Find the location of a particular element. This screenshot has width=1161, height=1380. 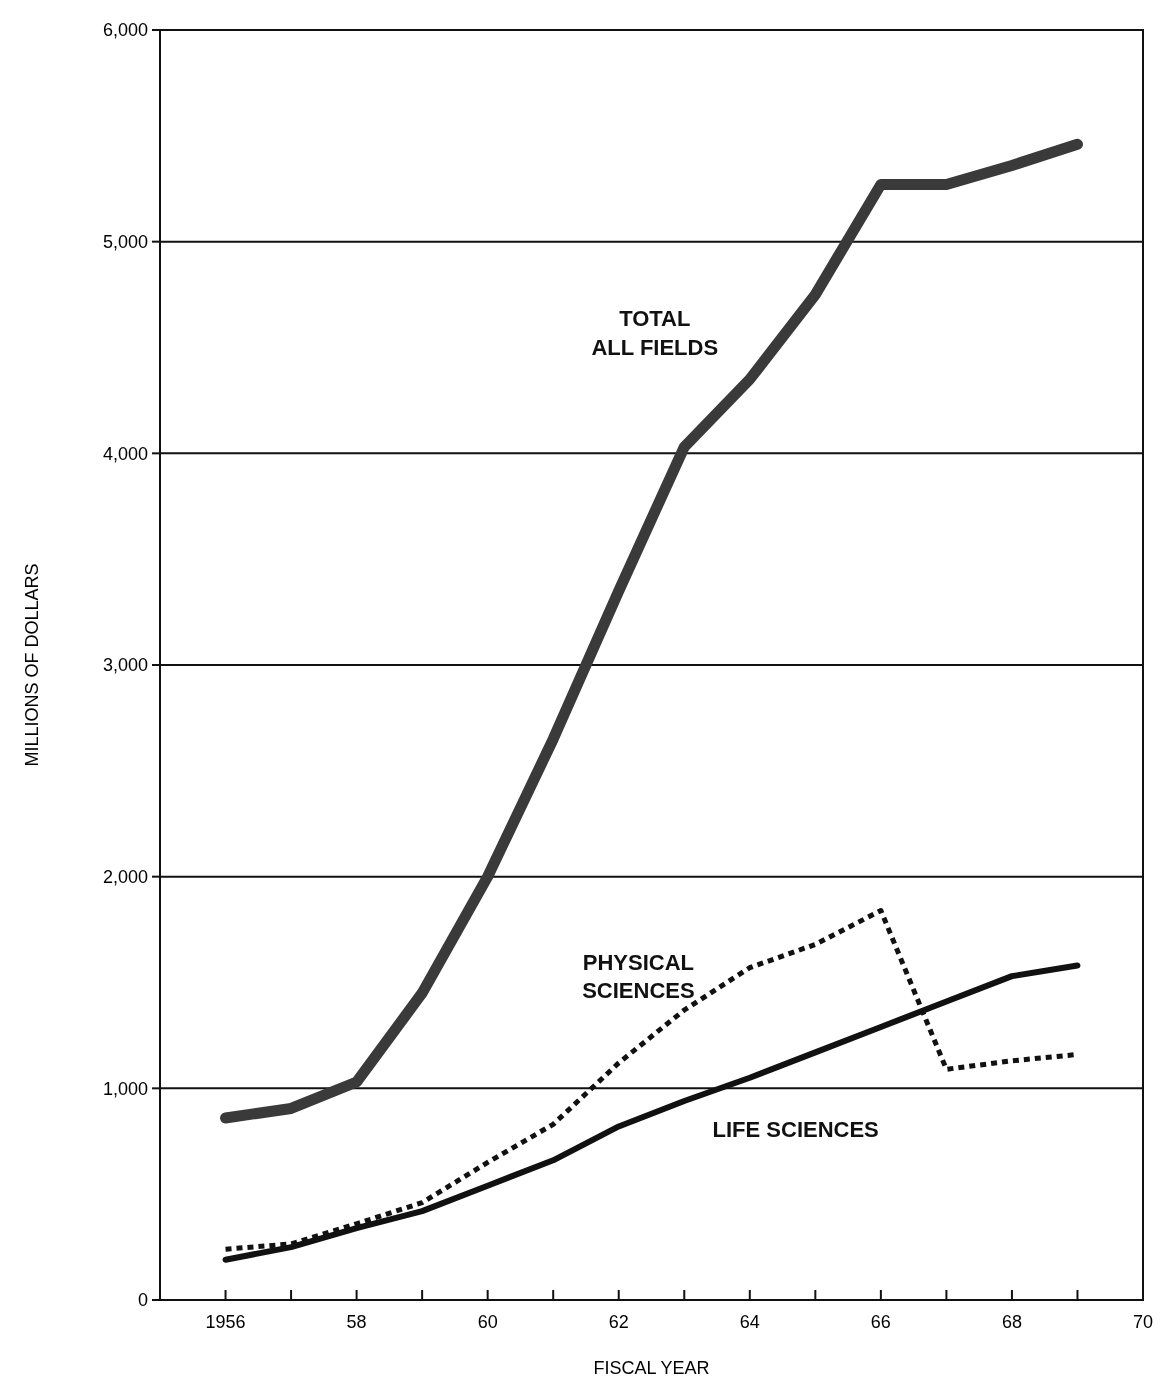

x-tick-label: 58 is located at coordinates (356, 1322).